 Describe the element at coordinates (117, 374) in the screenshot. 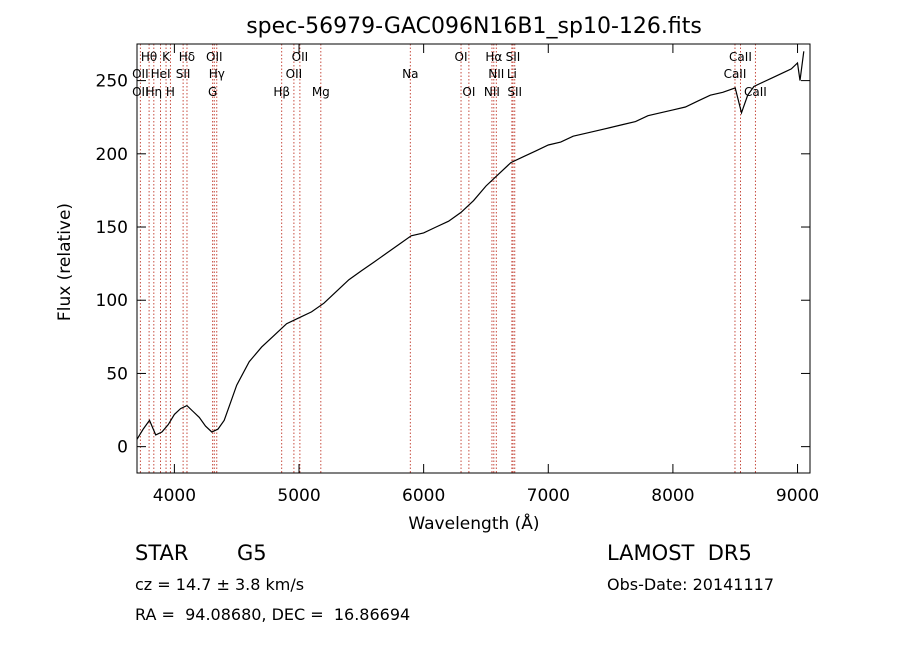

I see `y-tick-label: 50` at that location.